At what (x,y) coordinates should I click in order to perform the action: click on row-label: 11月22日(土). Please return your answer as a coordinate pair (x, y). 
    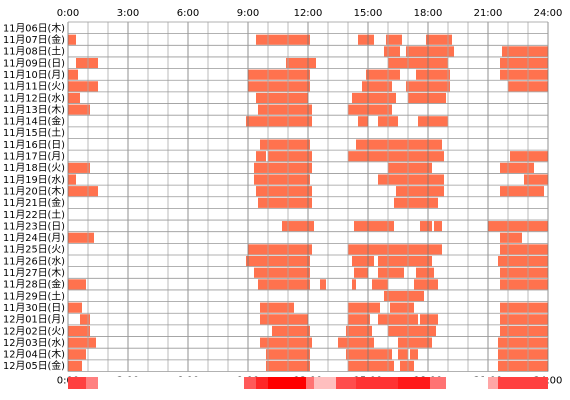
    Looking at the image, I should click on (34, 214).